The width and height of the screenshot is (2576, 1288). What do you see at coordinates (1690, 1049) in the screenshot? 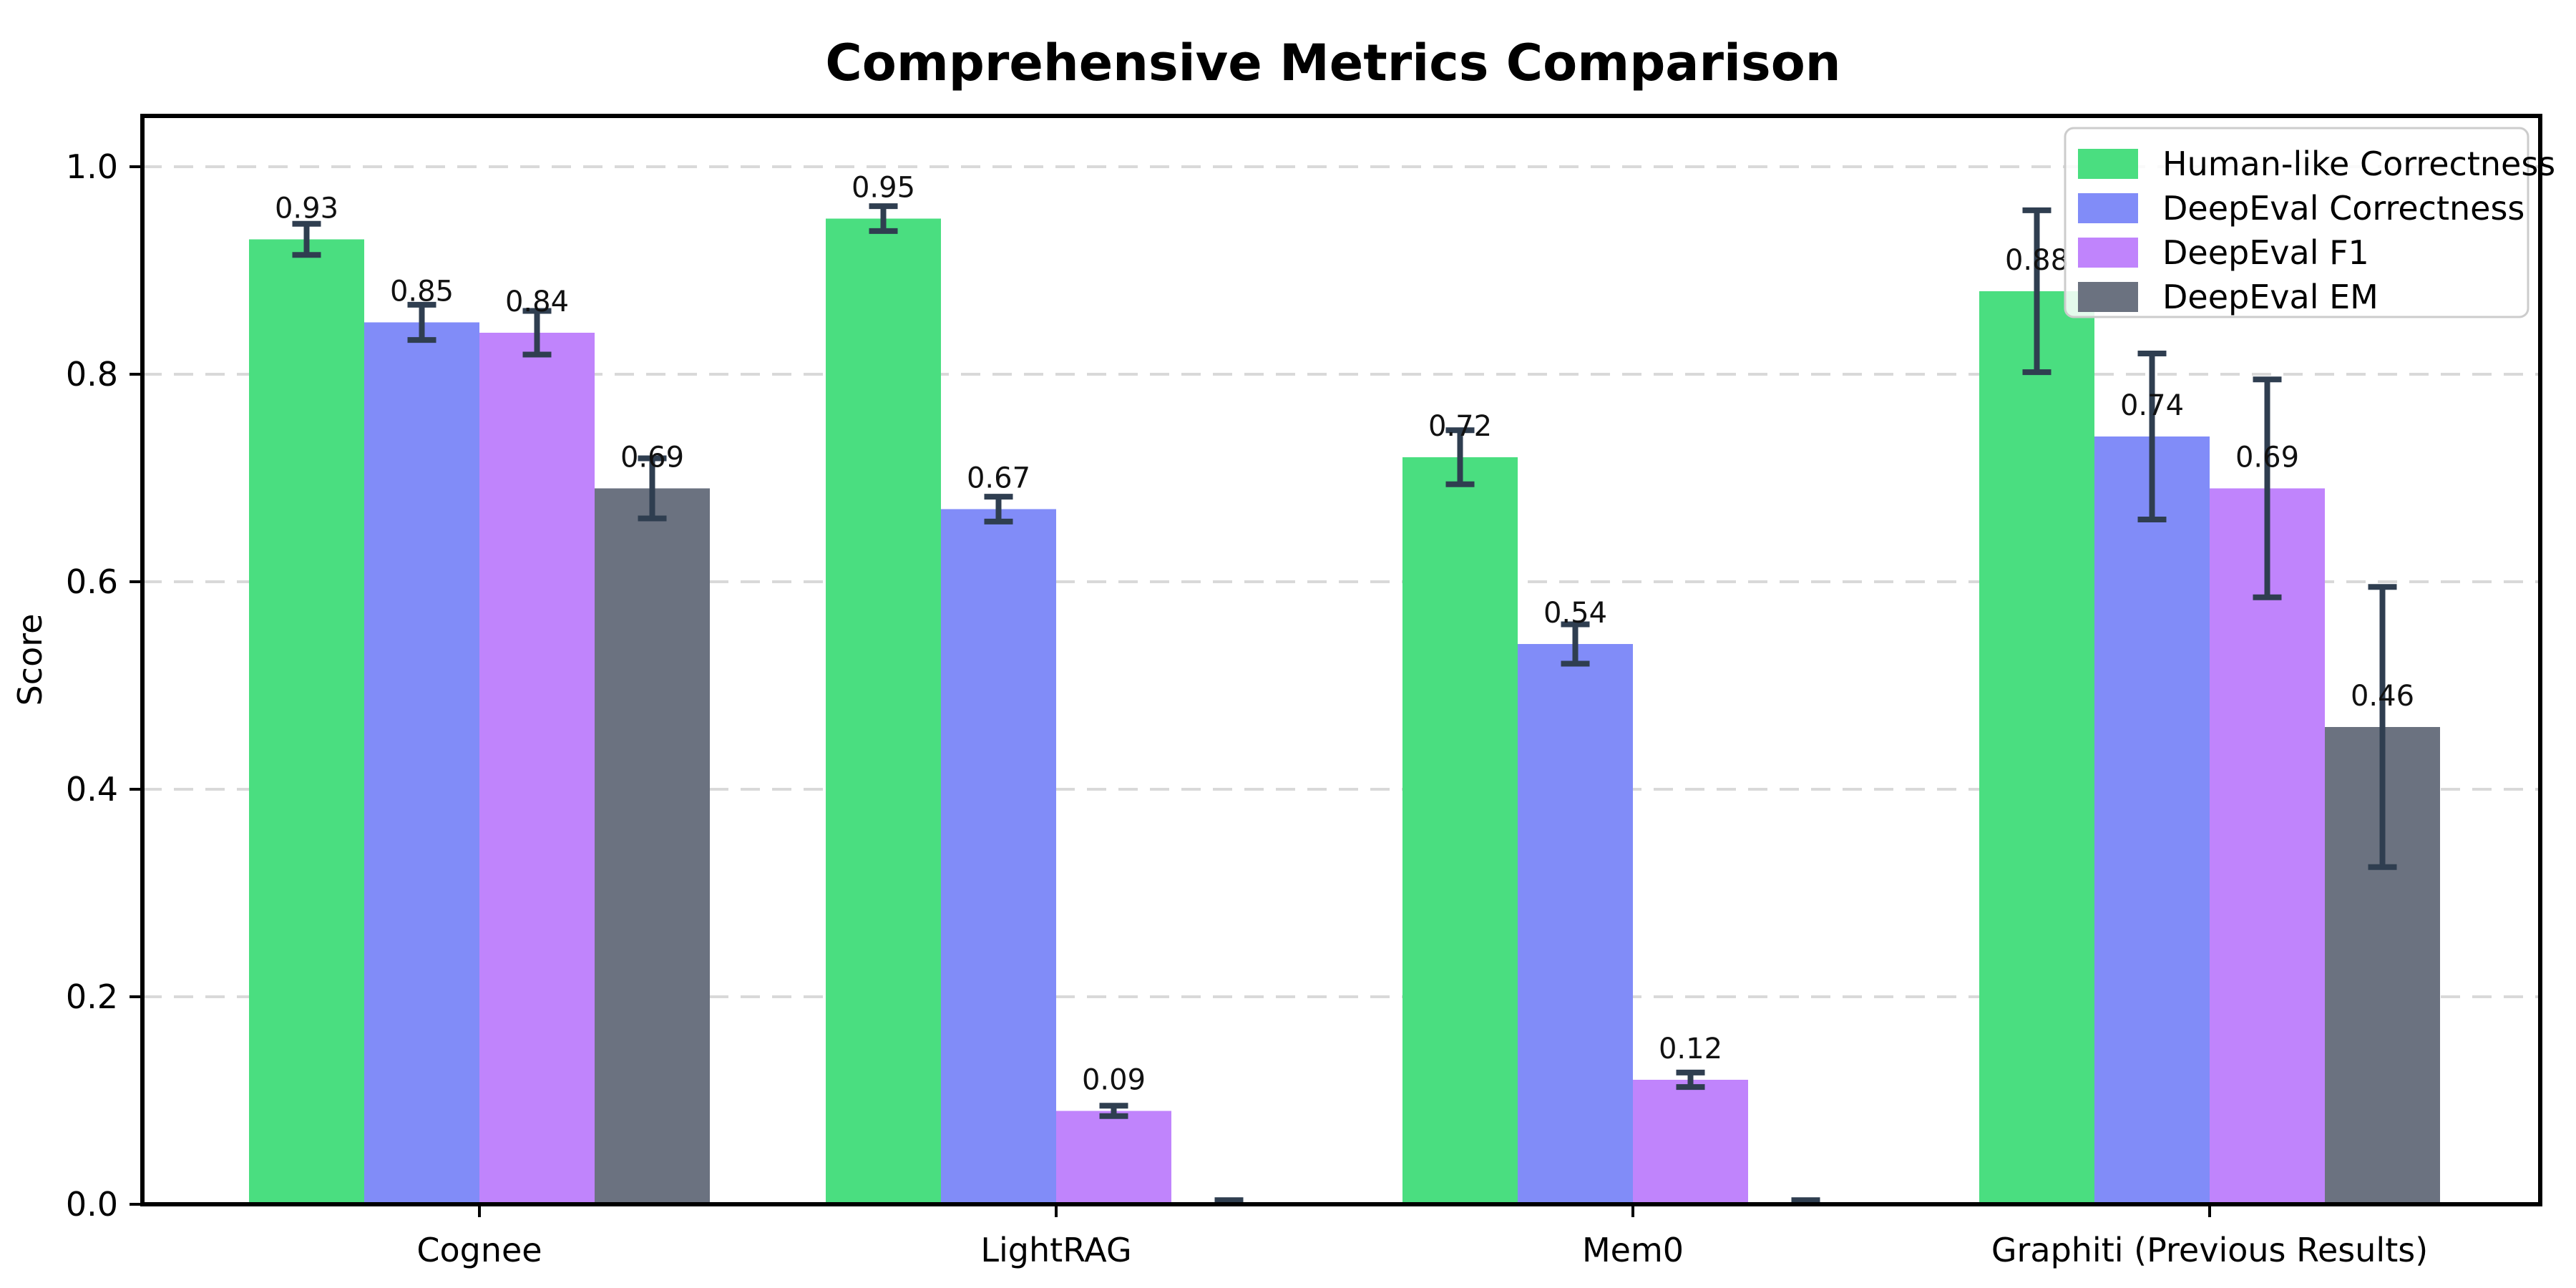
I see `bar-value-label: 0.12` at bounding box center [1690, 1049].